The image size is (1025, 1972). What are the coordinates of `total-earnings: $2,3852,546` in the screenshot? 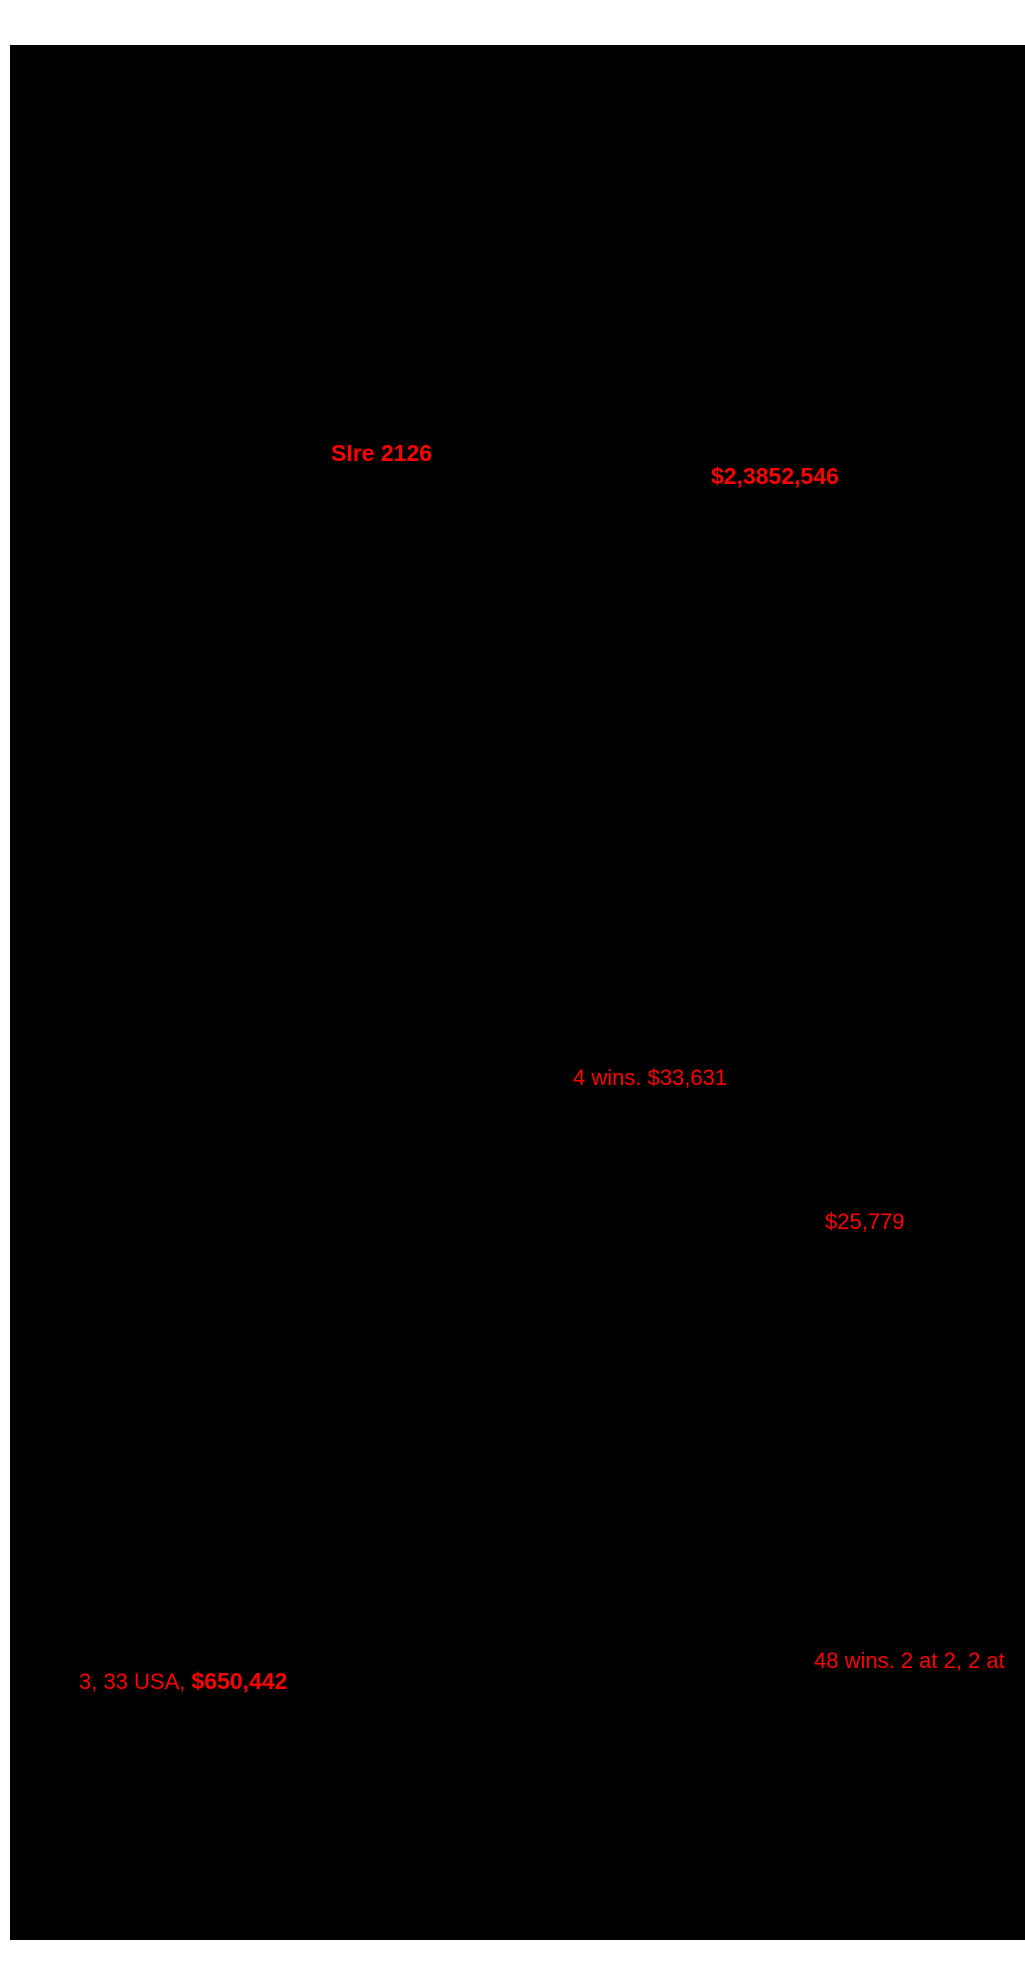 It's located at (775, 476).